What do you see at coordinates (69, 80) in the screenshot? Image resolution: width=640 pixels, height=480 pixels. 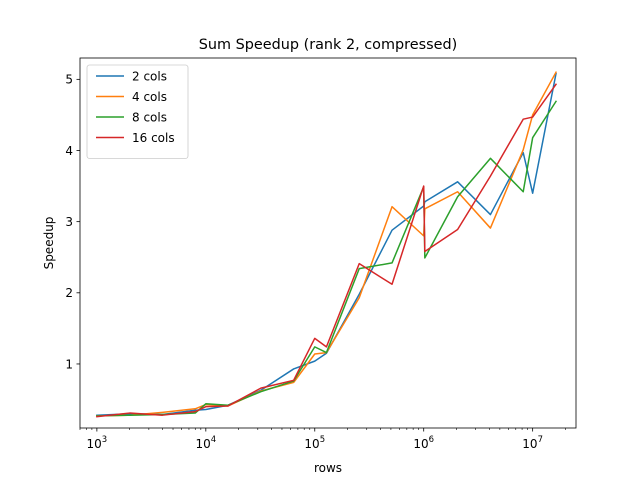 I see `y-tick-label: 5` at bounding box center [69, 80].